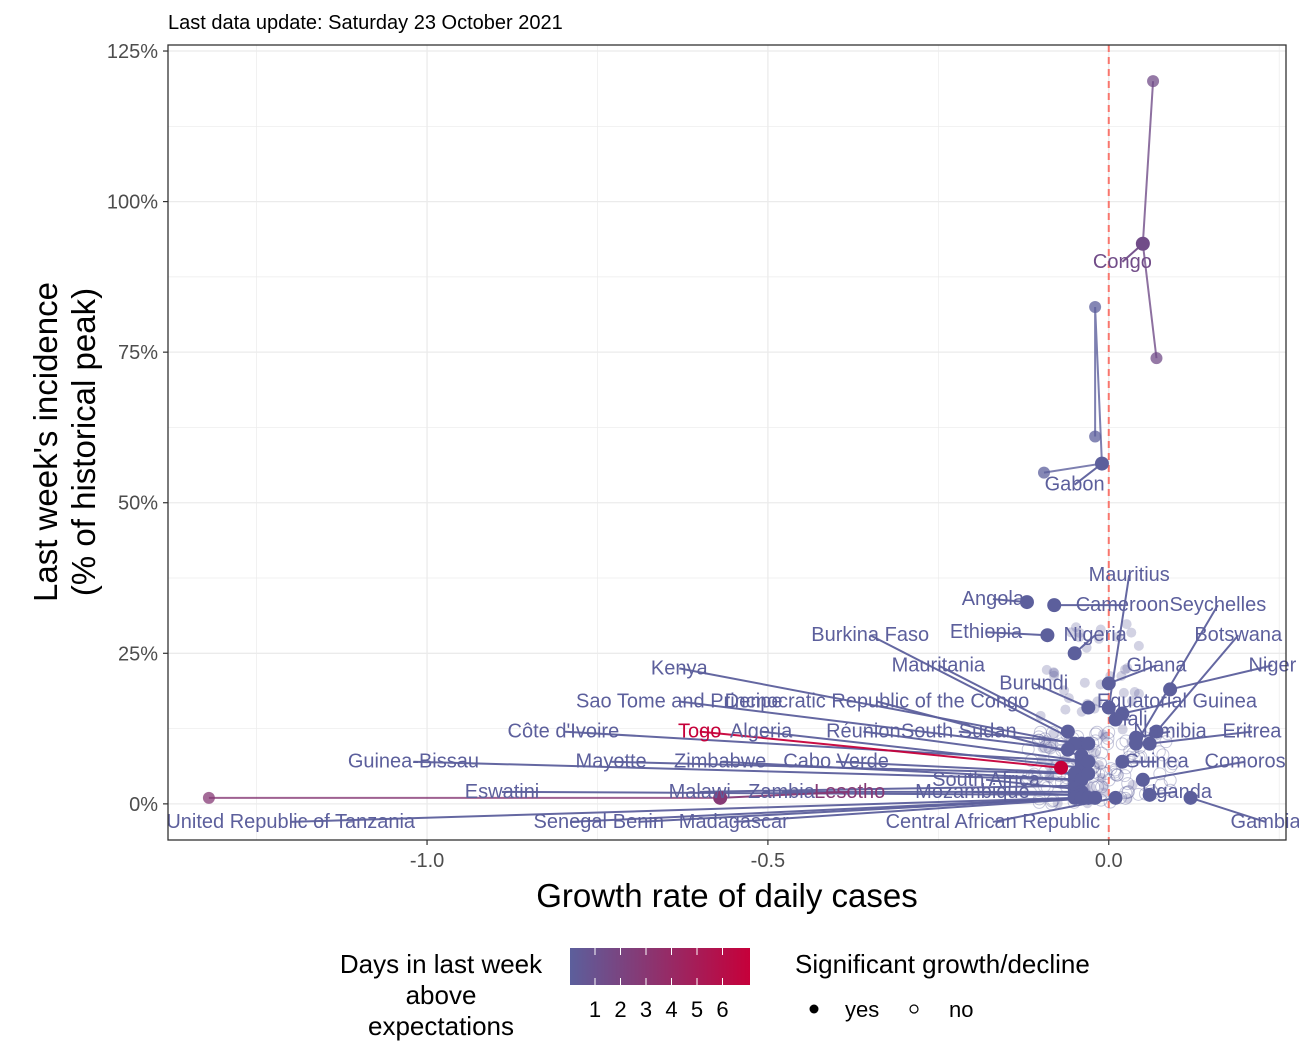 The image size is (1299, 1062). What do you see at coordinates (863, 732) in the screenshot?
I see `label-r-union: Réunion` at bounding box center [863, 732].